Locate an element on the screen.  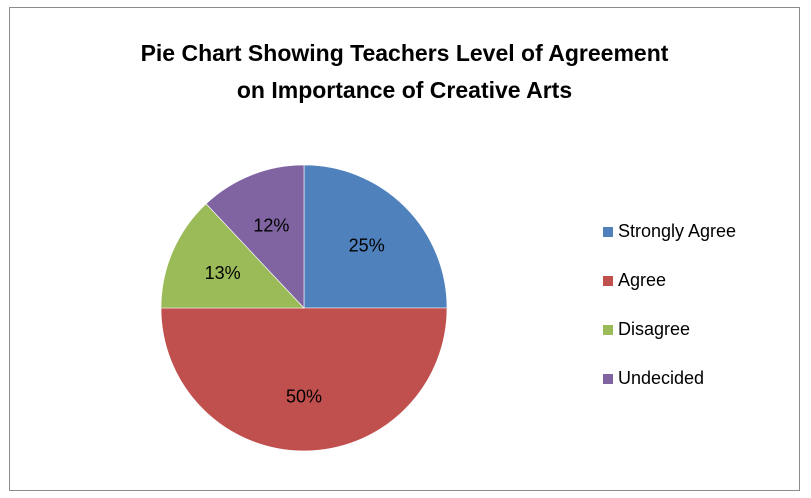
legend-swatch-agree is located at coordinates (608, 281).